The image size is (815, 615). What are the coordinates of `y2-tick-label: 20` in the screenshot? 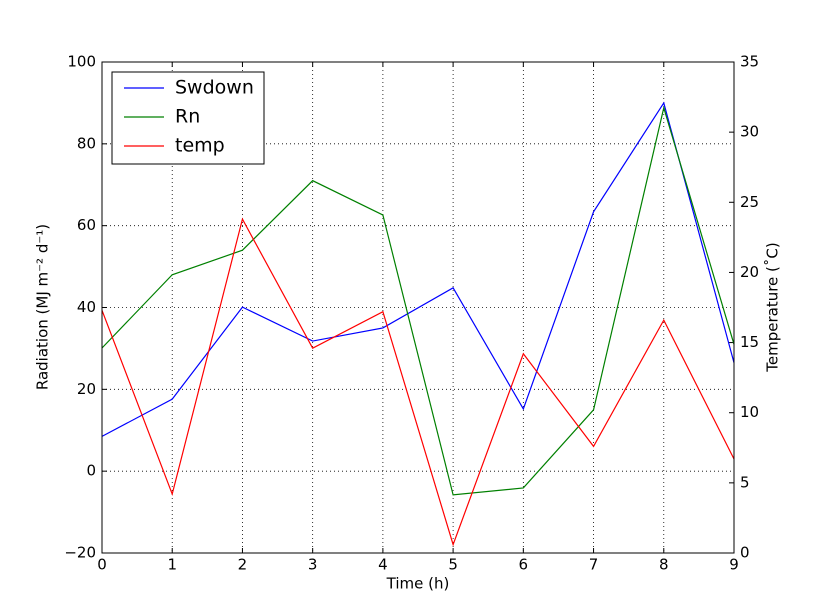 It's located at (749, 272).